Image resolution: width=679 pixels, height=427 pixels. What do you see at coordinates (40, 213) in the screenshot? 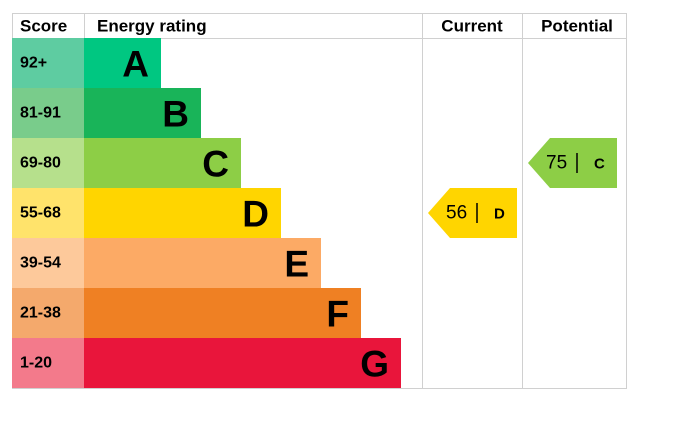
I see `score-label: 55-68` at bounding box center [40, 213].